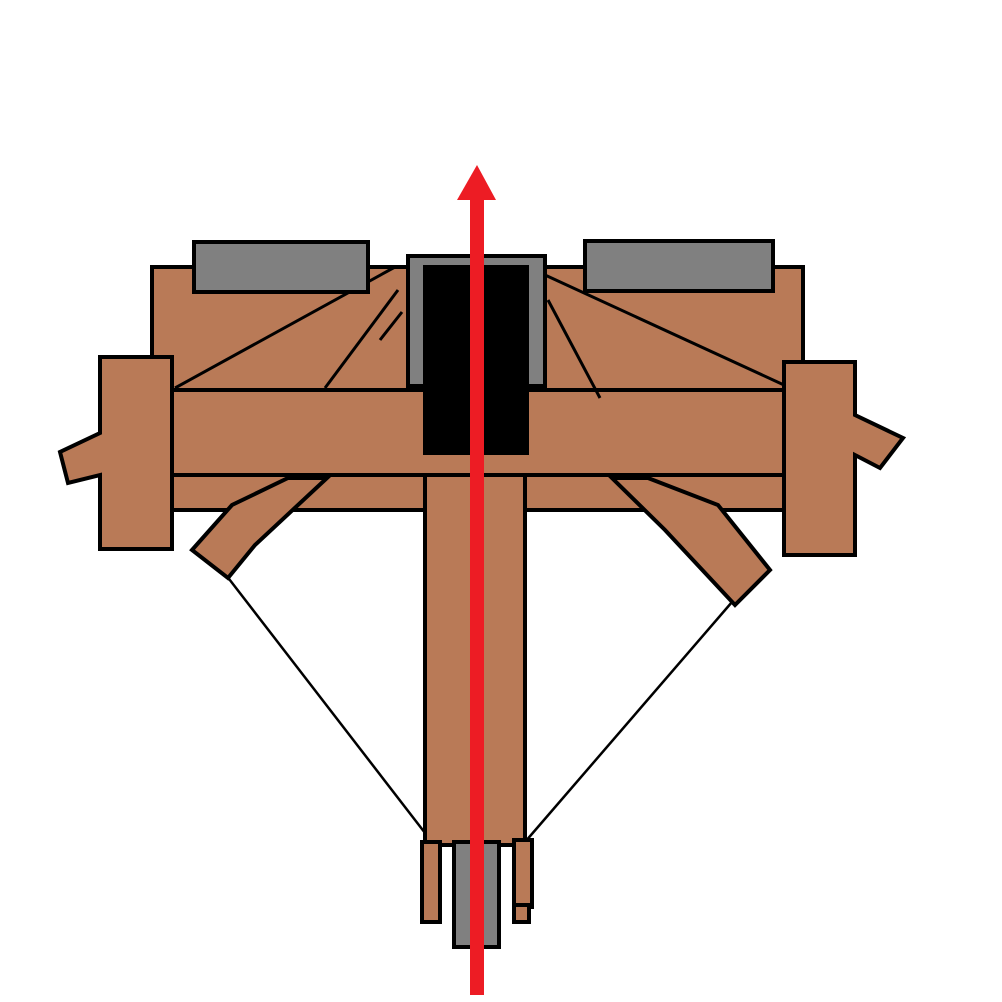 This screenshot has width=1002, height=1002. Describe the element at coordinates (261, 528) in the screenshot. I see `brace-left` at that location.